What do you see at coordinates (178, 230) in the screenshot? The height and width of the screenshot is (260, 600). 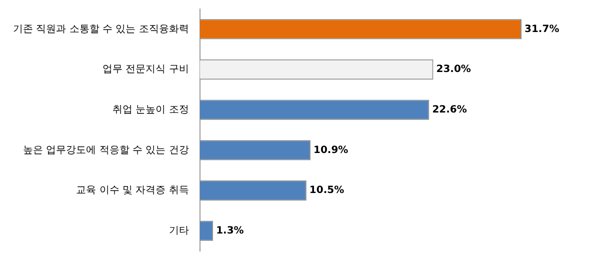 I see `y-tick-label: 기타` at bounding box center [178, 230].